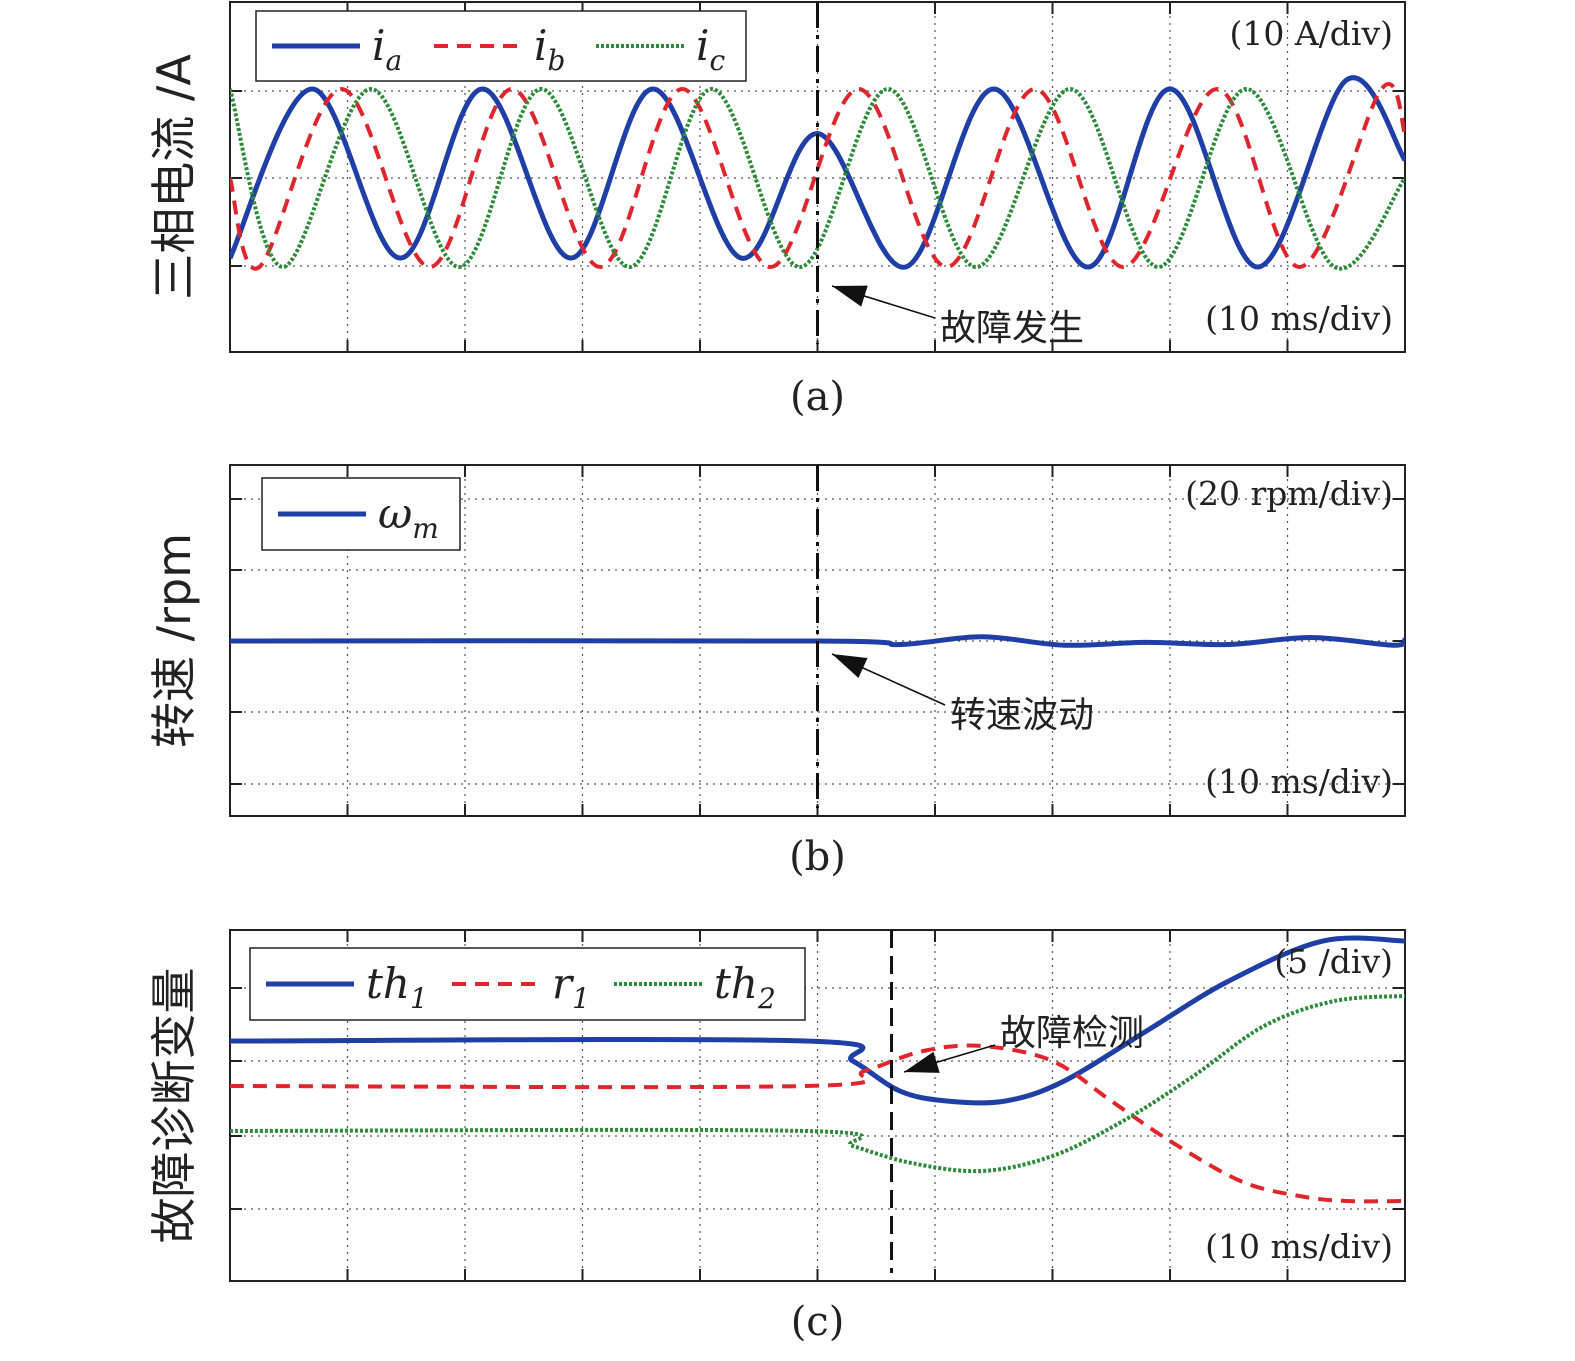  Describe the element at coordinates (408, 517) in the screenshot. I see `legend-label-ω-m: ωm` at that location.